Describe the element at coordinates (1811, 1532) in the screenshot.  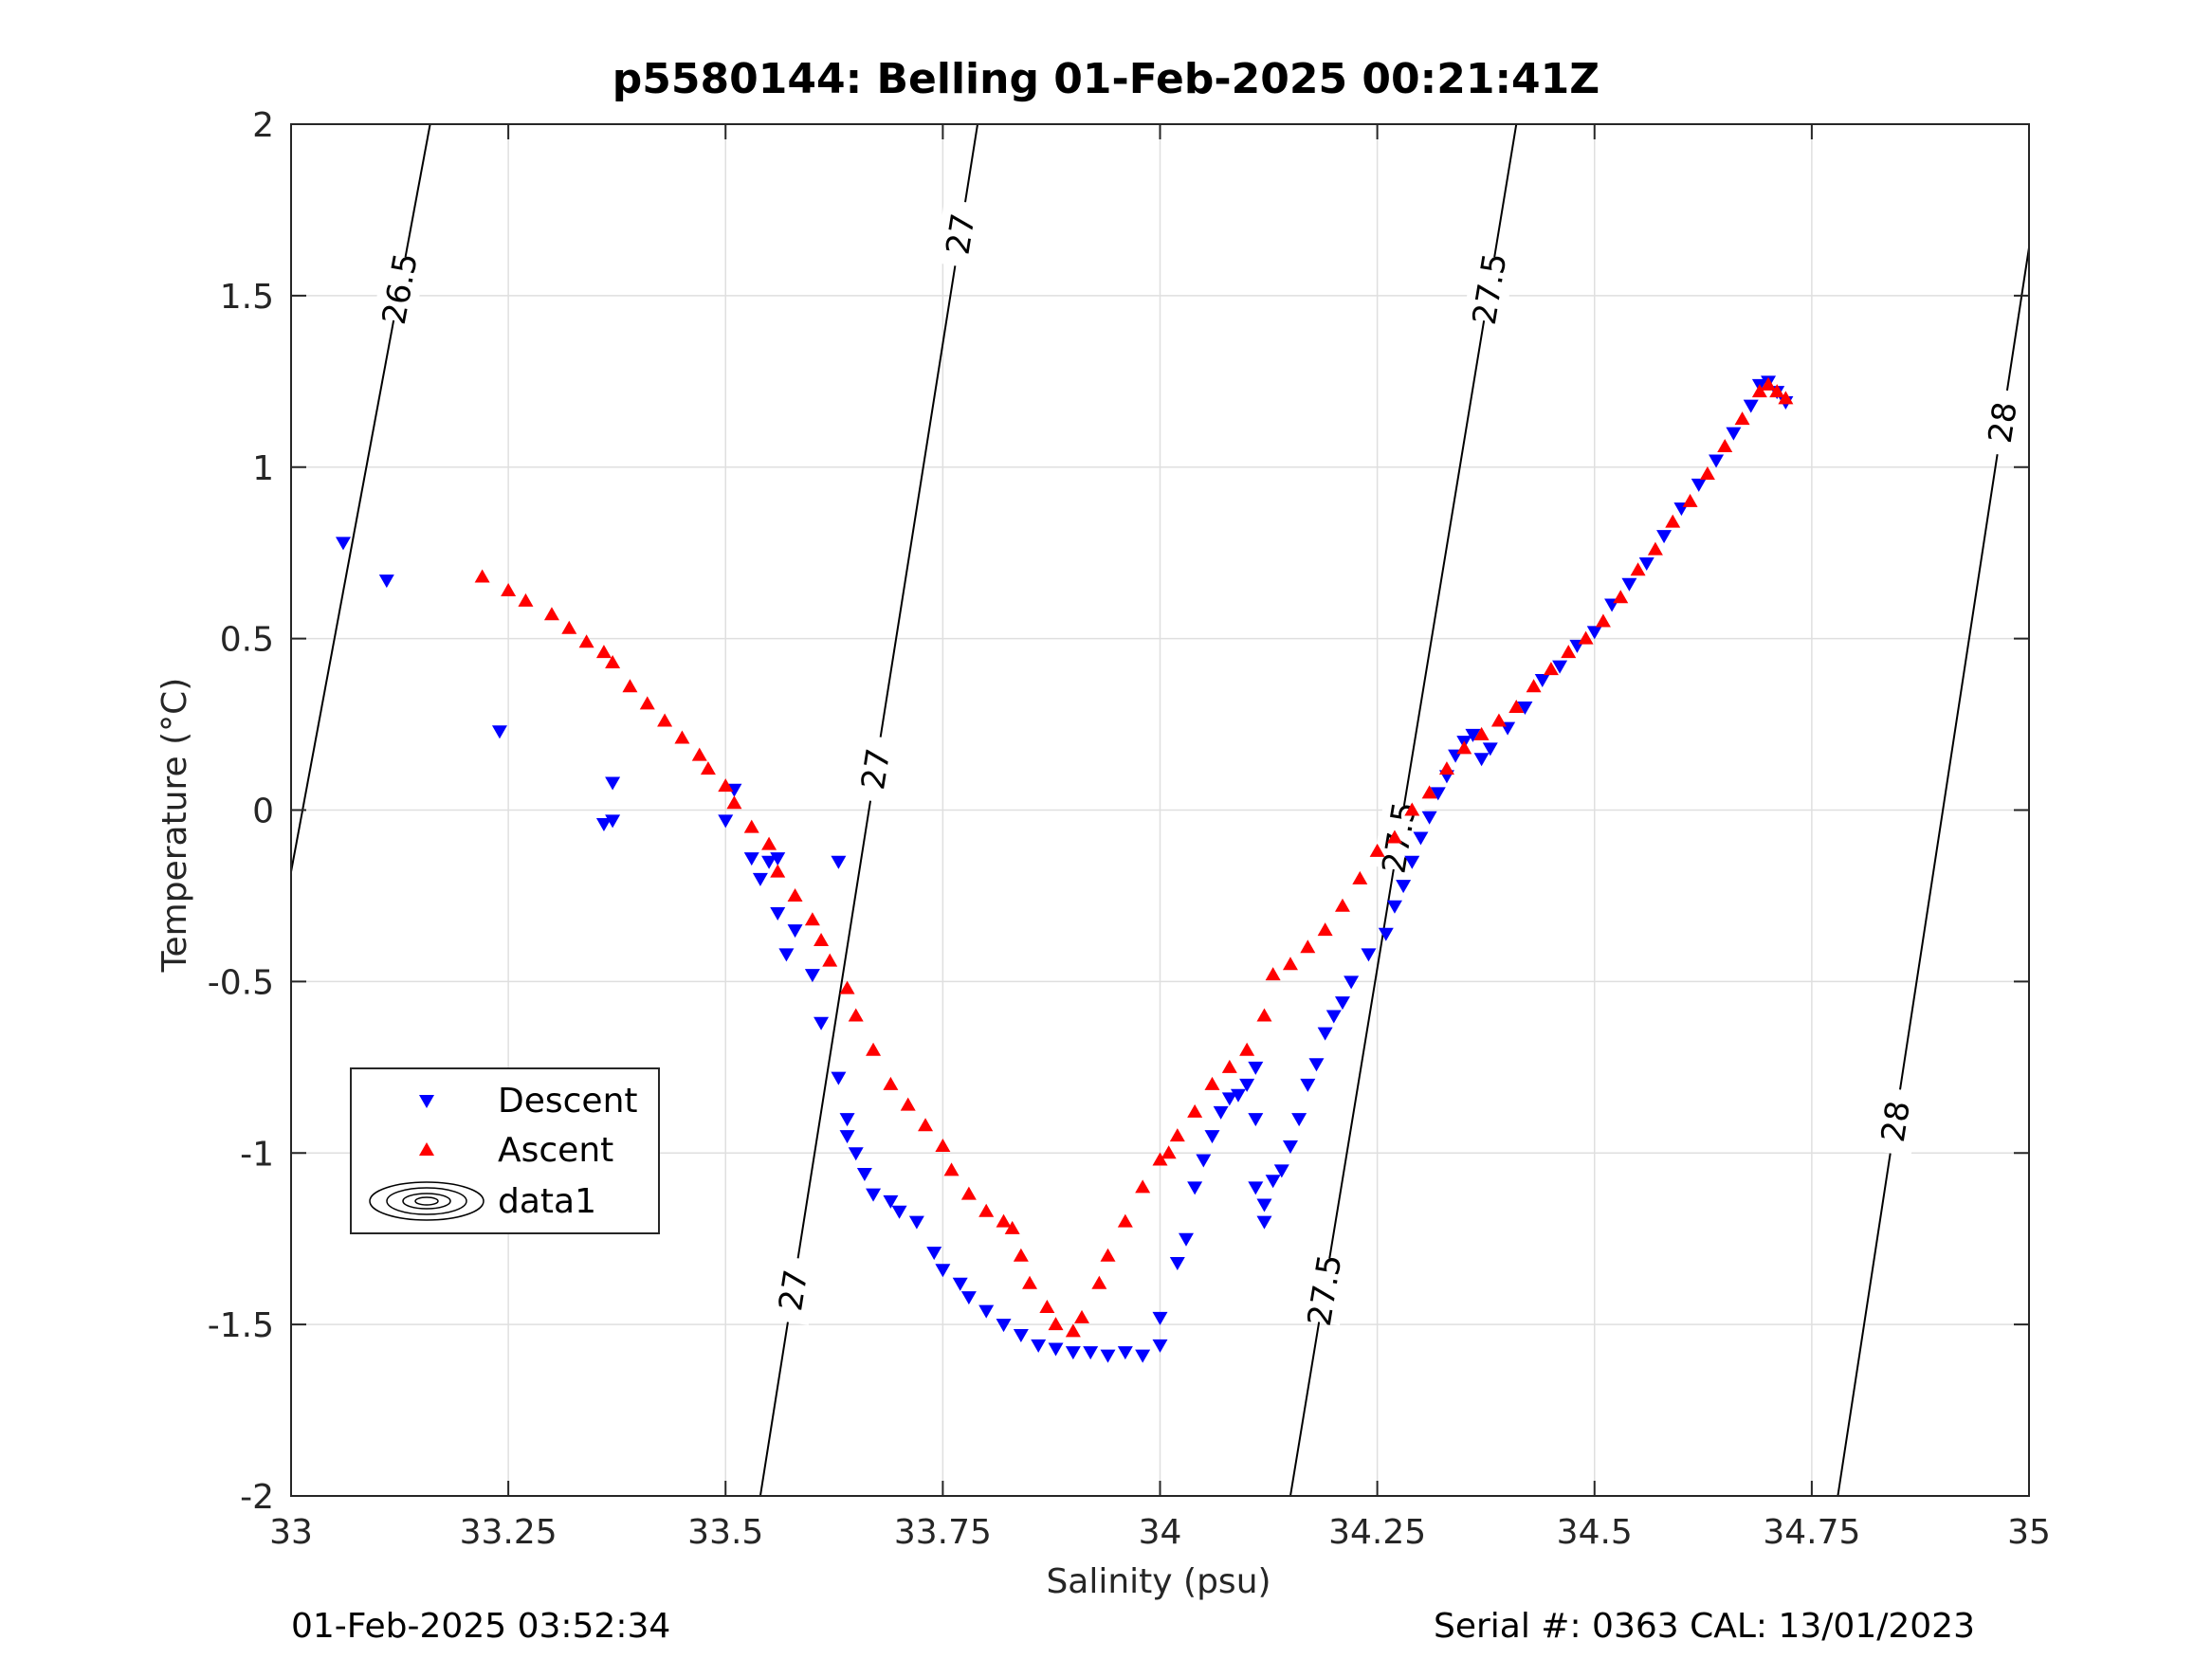
I see `x-tick-label: 34.75` at that location.